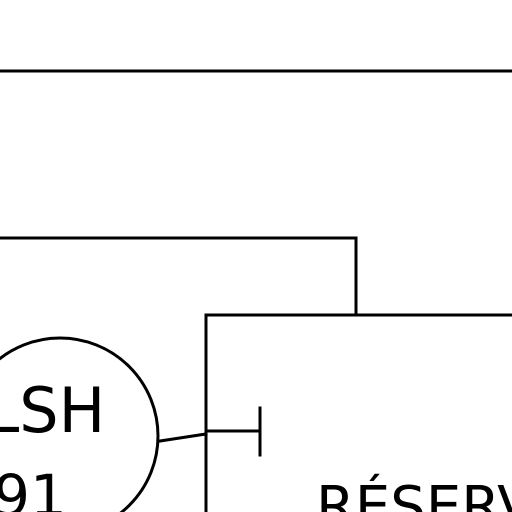 Image resolution: width=512 pixels, height=512 pixels. I want to click on instrument-circle, so click(80, 424).